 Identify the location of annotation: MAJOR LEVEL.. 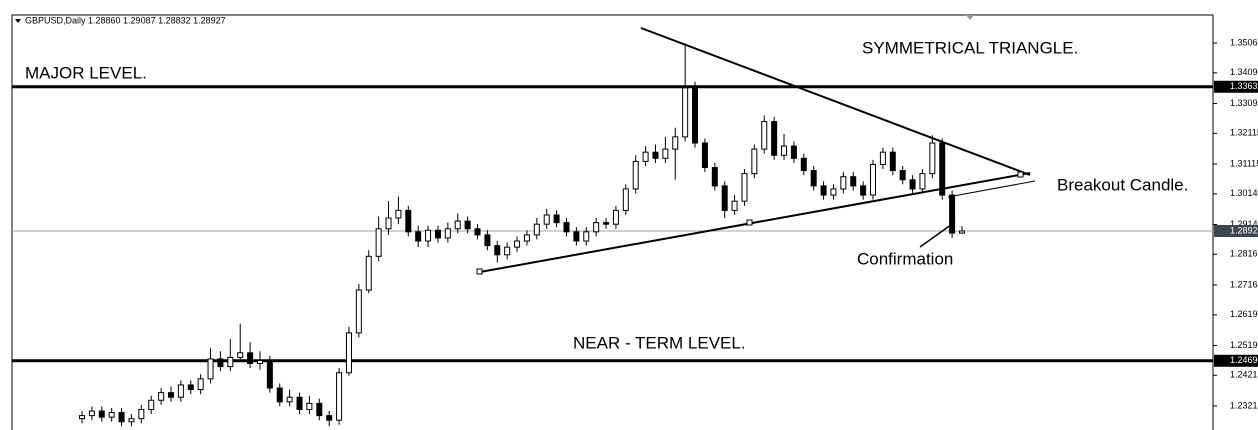
(86, 72).